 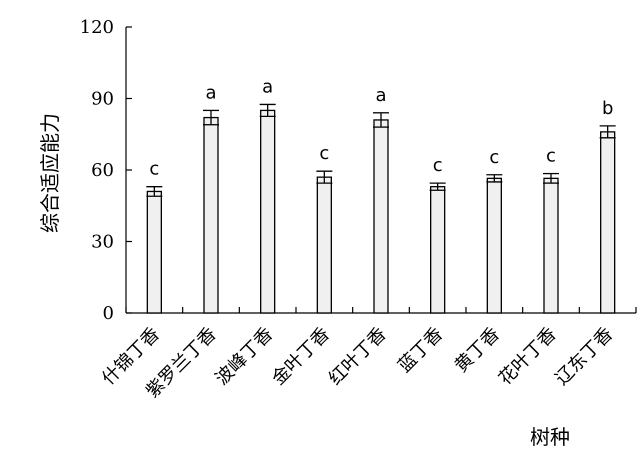 I want to click on y-tick-label: 90, so click(x=102, y=99).